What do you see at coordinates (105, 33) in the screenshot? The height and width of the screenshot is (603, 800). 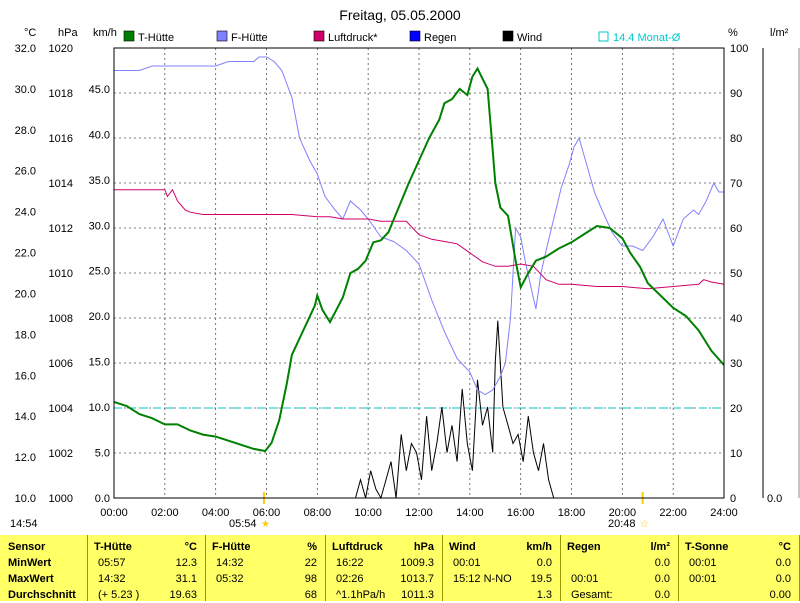 I see `axis-unit-label: km/h` at bounding box center [105, 33].